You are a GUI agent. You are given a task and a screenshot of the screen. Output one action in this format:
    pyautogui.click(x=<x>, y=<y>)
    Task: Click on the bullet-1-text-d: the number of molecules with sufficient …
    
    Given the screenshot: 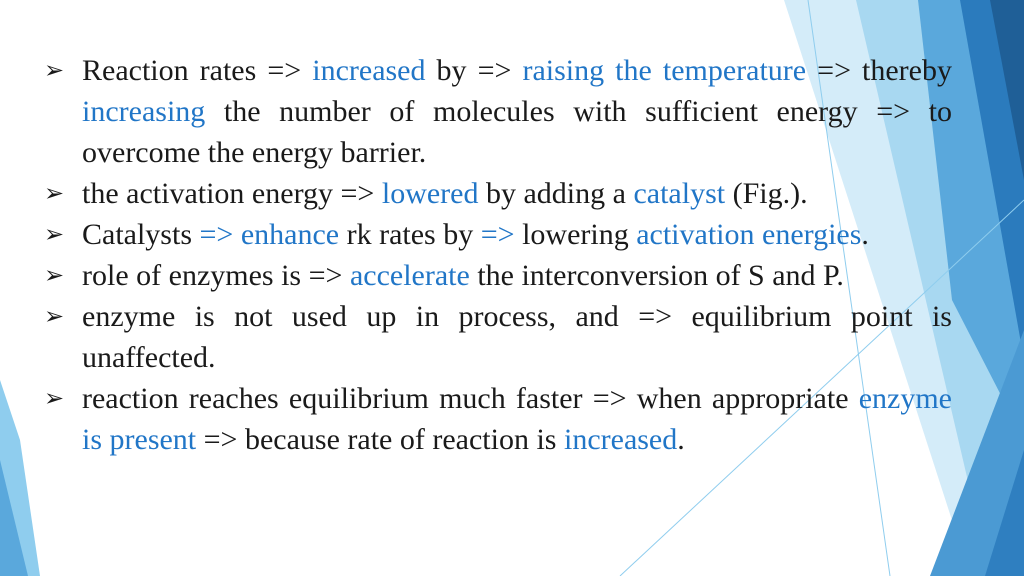 What is the action you would take?
    pyautogui.click(x=517, y=132)
    